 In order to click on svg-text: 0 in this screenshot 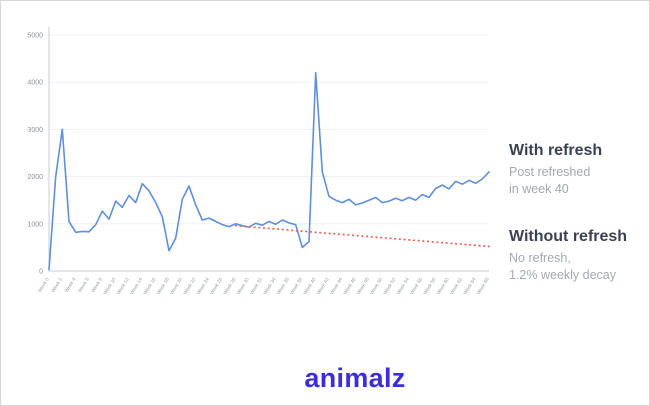, I will do `click(41, 272)`.